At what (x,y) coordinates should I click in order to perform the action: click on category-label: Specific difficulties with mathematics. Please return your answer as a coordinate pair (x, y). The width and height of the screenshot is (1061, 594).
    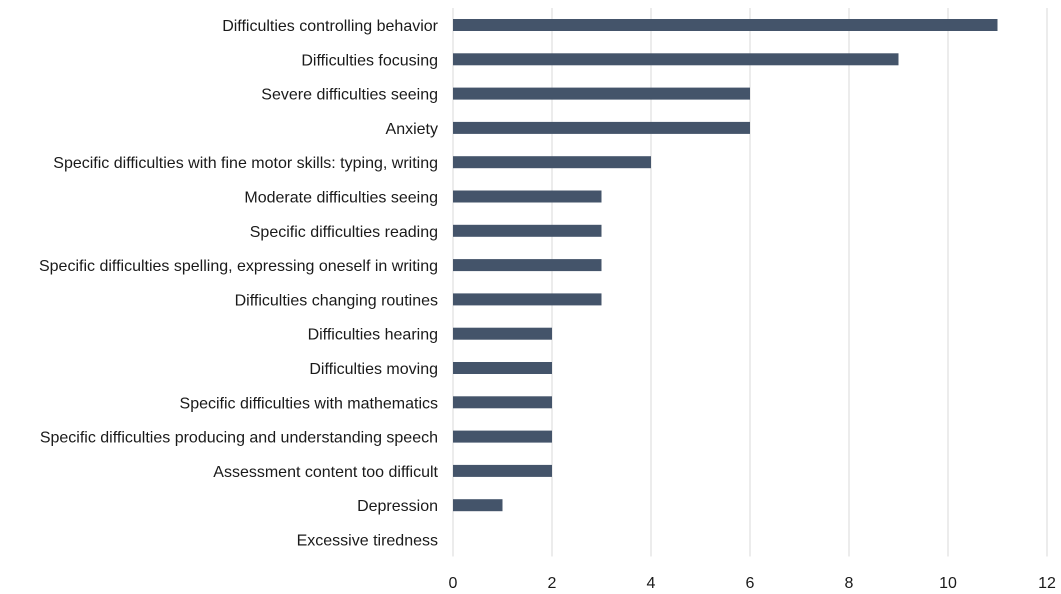
    Looking at the image, I should click on (309, 403).